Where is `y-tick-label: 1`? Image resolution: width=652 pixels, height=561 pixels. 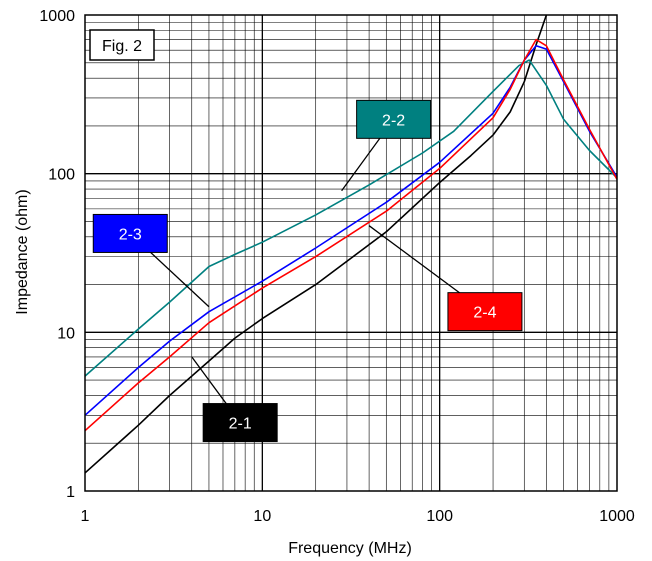 y-tick-label: 1 is located at coordinates (70, 492).